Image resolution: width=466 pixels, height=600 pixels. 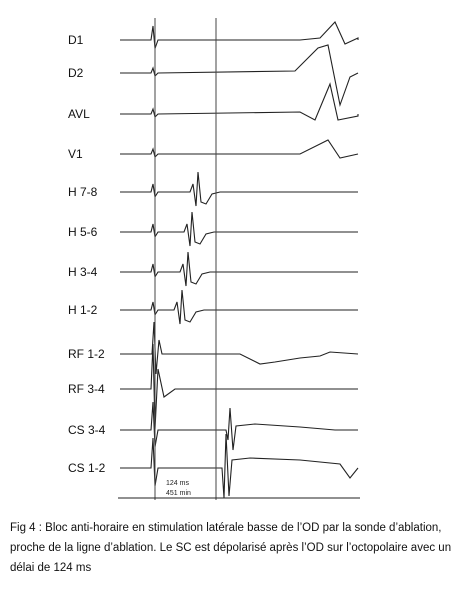 What do you see at coordinates (83, 192) in the screenshot?
I see `channel-label-h-7-8: H 7-8` at bounding box center [83, 192].